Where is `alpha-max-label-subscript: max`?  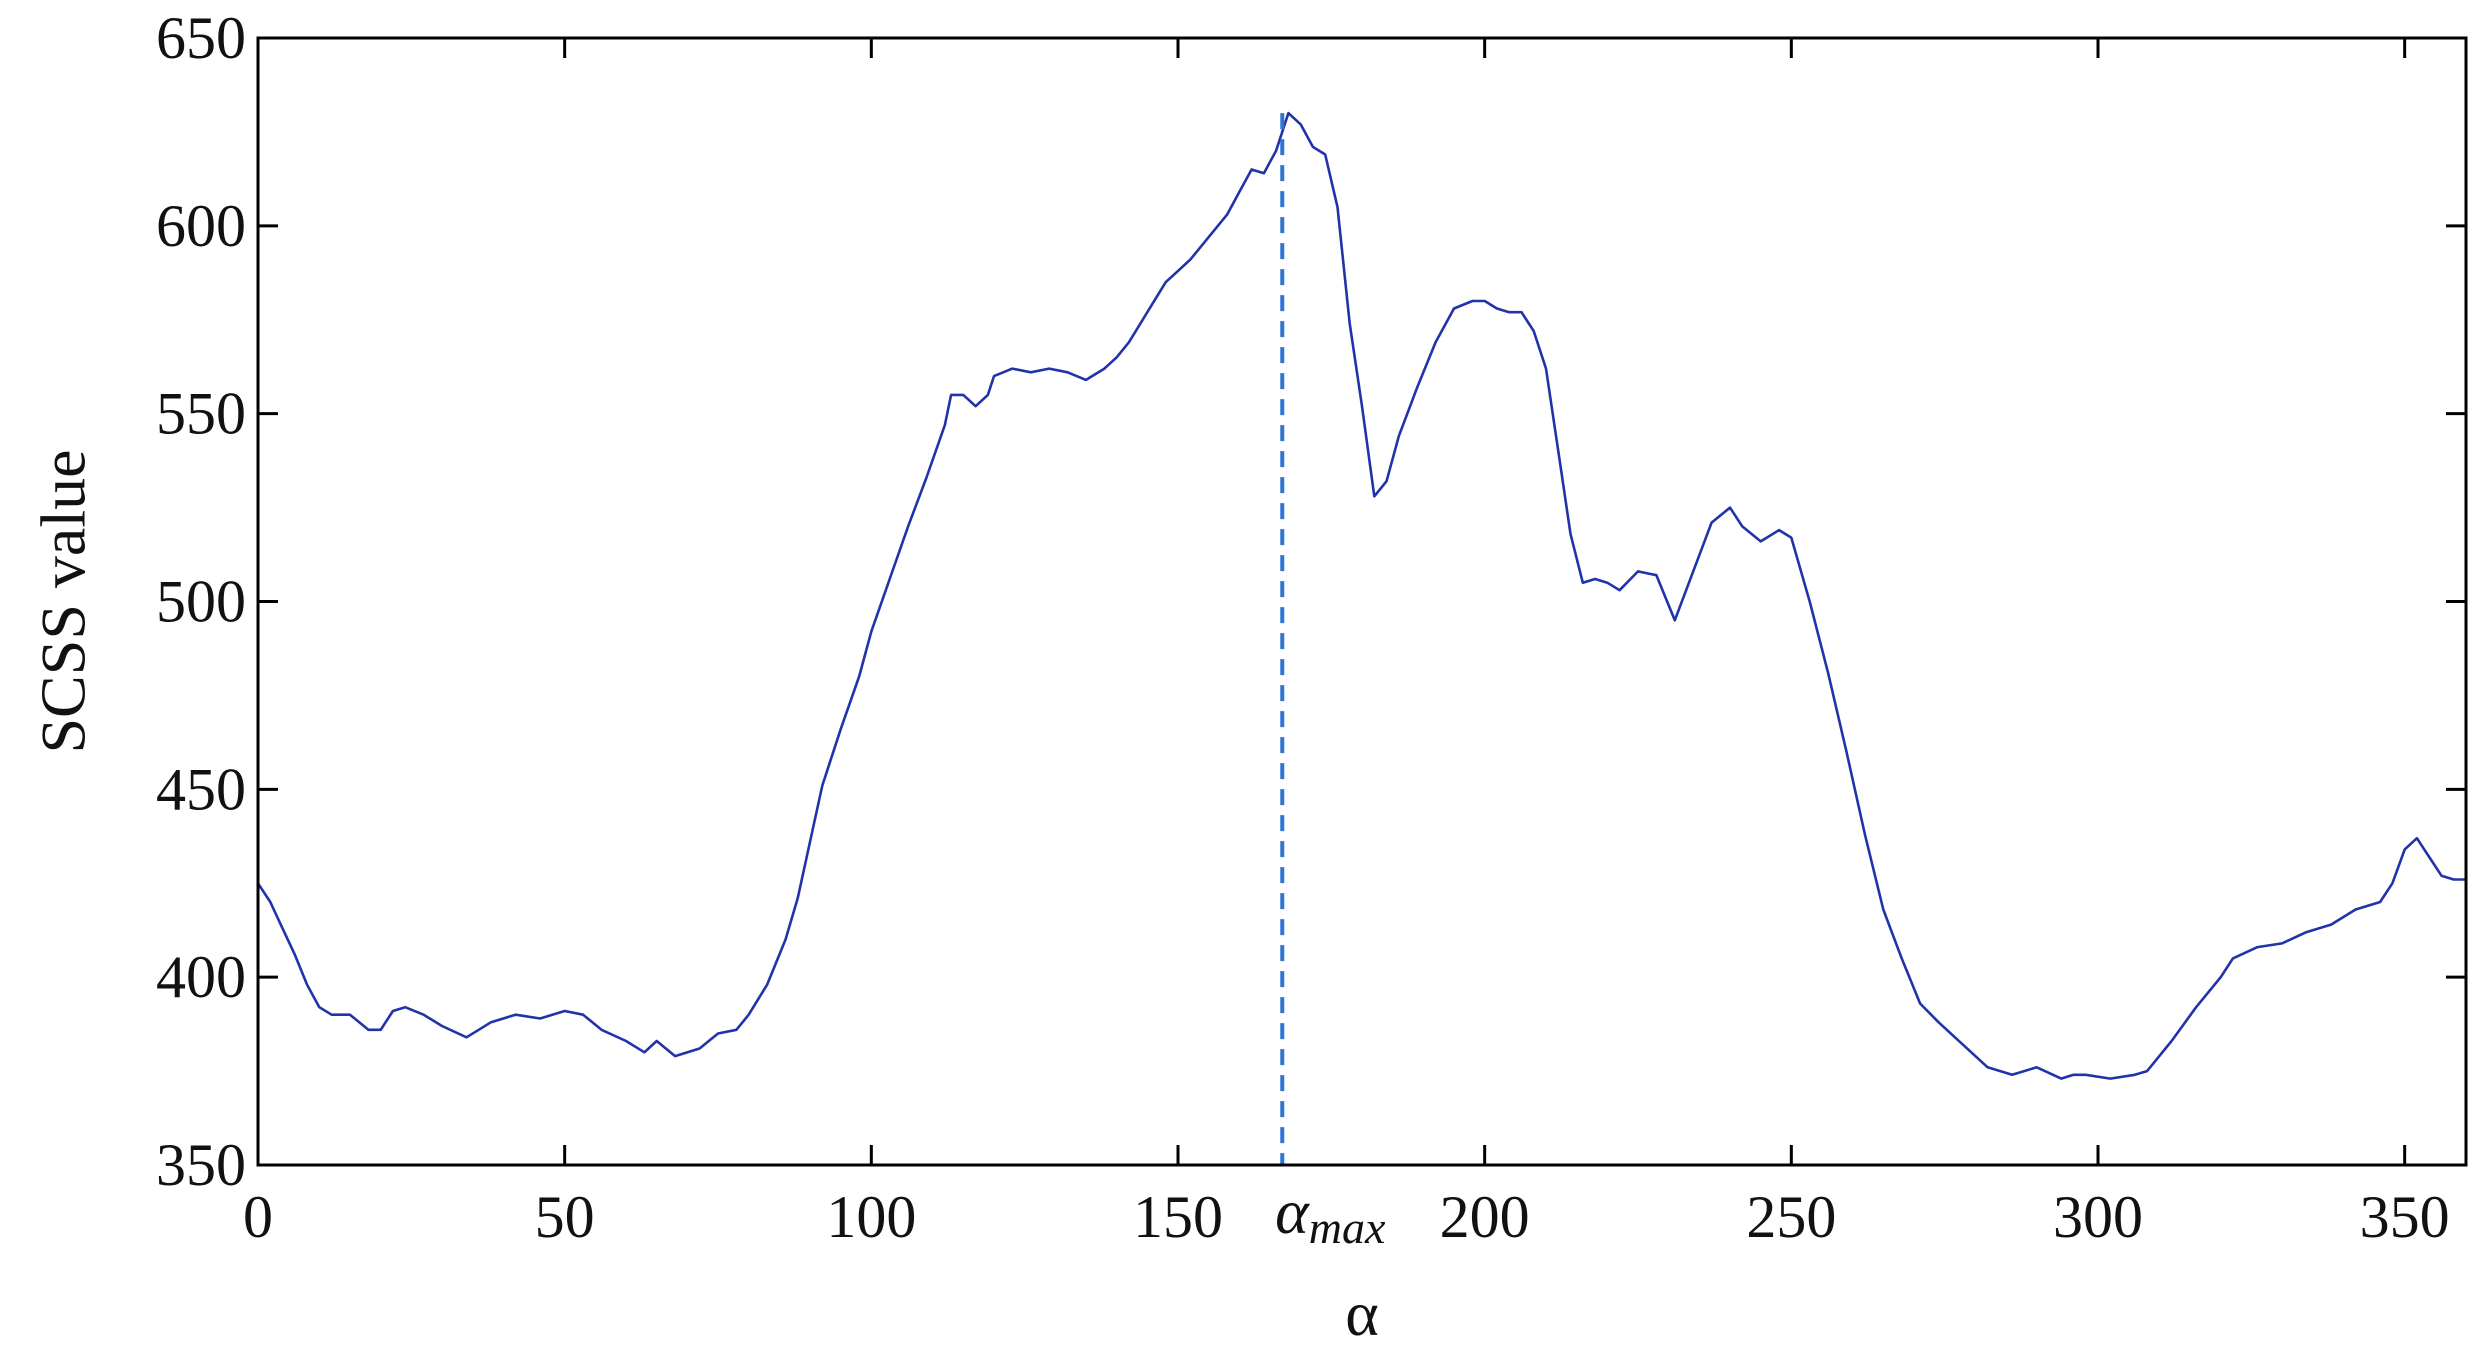
alpha-max-label-subscript: max is located at coordinates (1347, 1227).